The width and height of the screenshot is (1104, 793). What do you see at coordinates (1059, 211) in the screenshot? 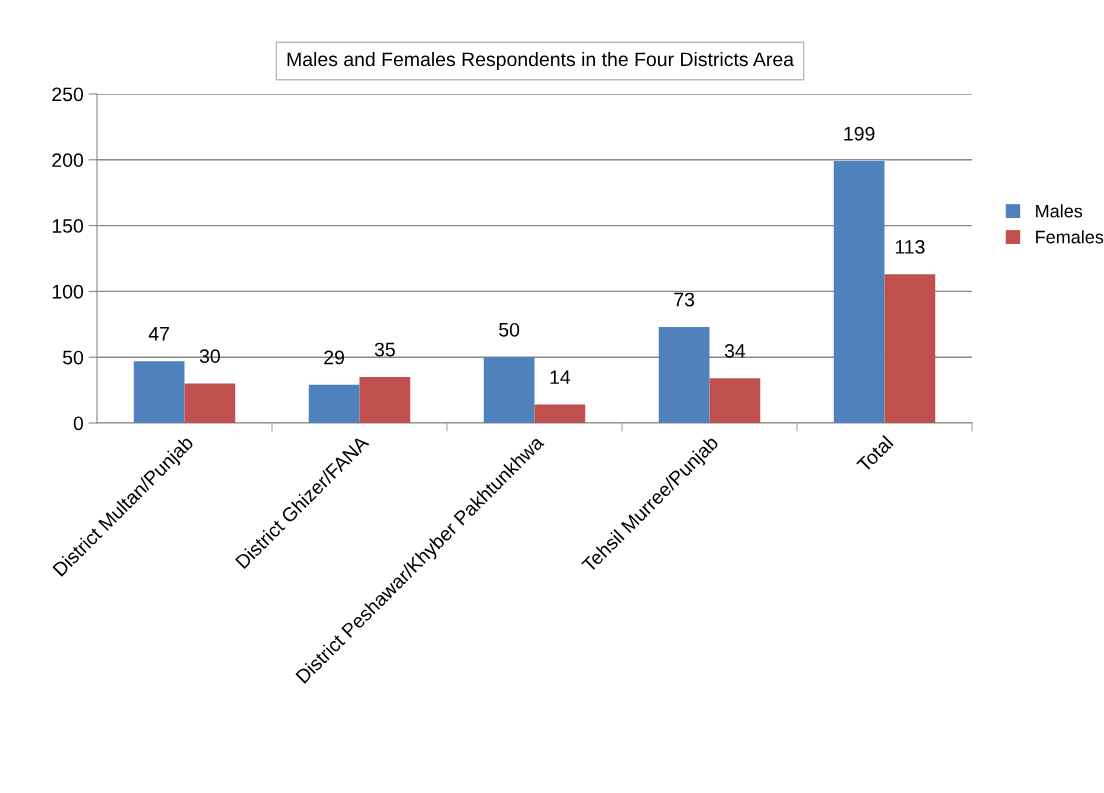
I see `legend-label: Males` at bounding box center [1059, 211].